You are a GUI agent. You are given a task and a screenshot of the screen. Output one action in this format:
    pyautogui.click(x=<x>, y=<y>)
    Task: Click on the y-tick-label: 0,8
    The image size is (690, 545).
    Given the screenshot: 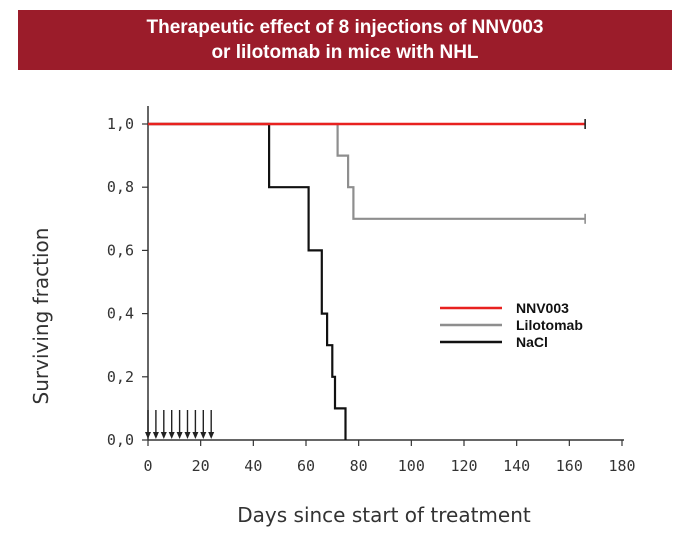 What is the action you would take?
    pyautogui.click(x=120, y=187)
    